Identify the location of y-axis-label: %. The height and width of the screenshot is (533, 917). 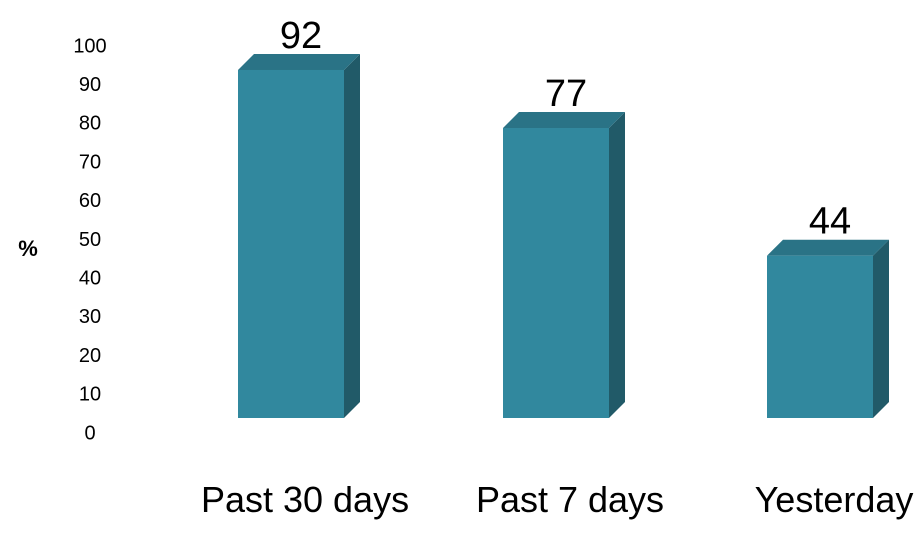
(28, 248).